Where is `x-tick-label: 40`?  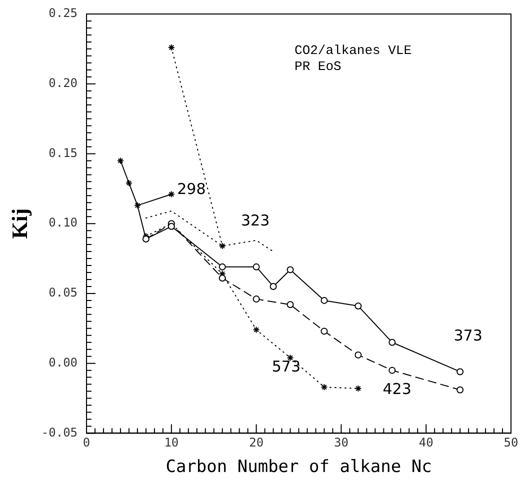
x-tick-label: 40 is located at coordinates (426, 443).